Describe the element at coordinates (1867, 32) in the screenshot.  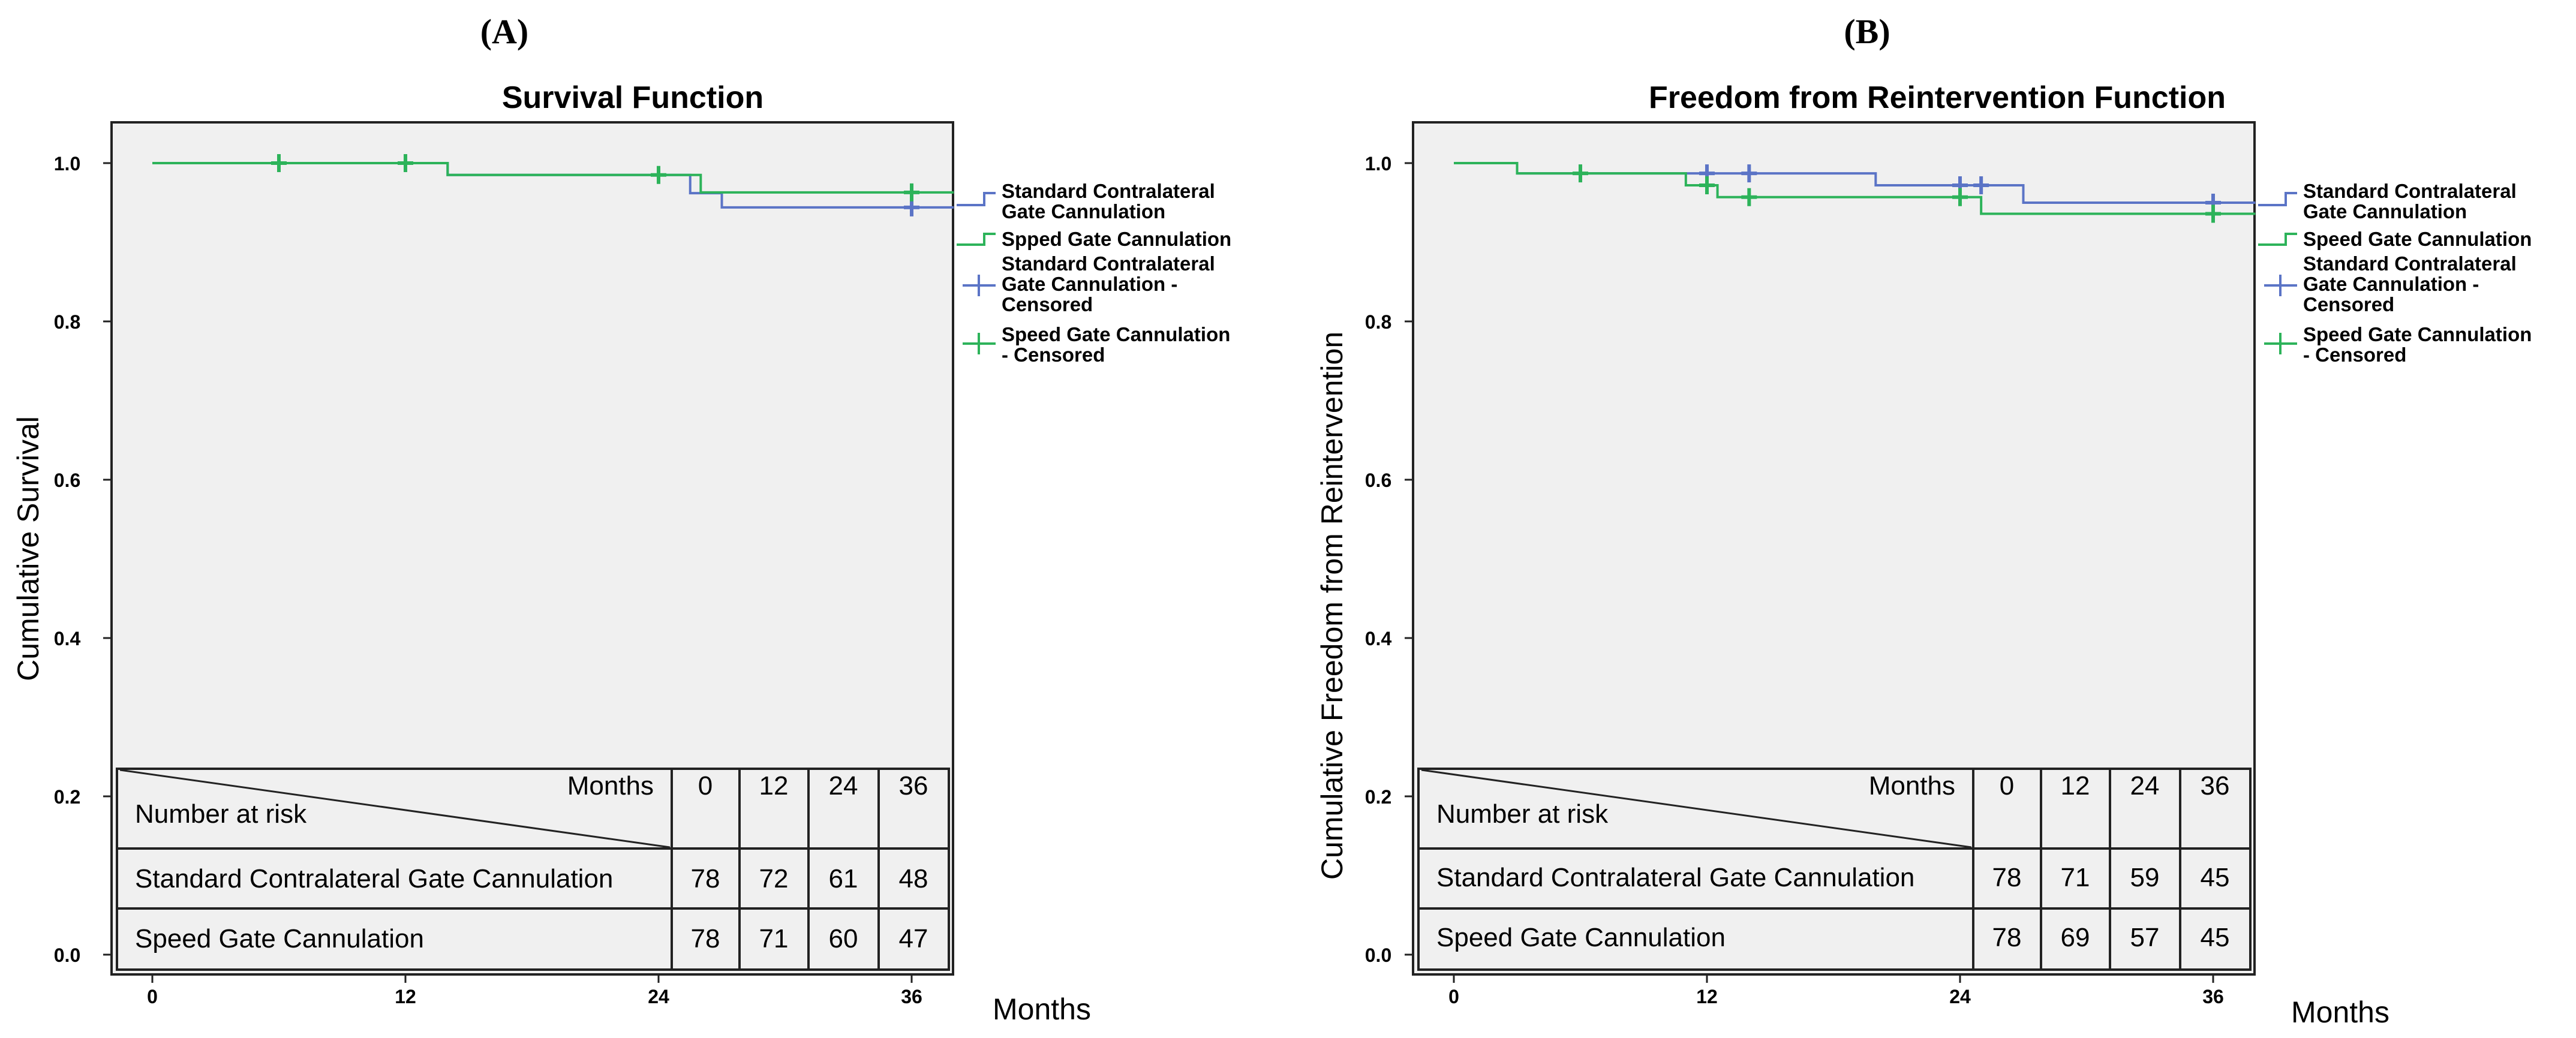
I see `panel-label: (B)` at that location.